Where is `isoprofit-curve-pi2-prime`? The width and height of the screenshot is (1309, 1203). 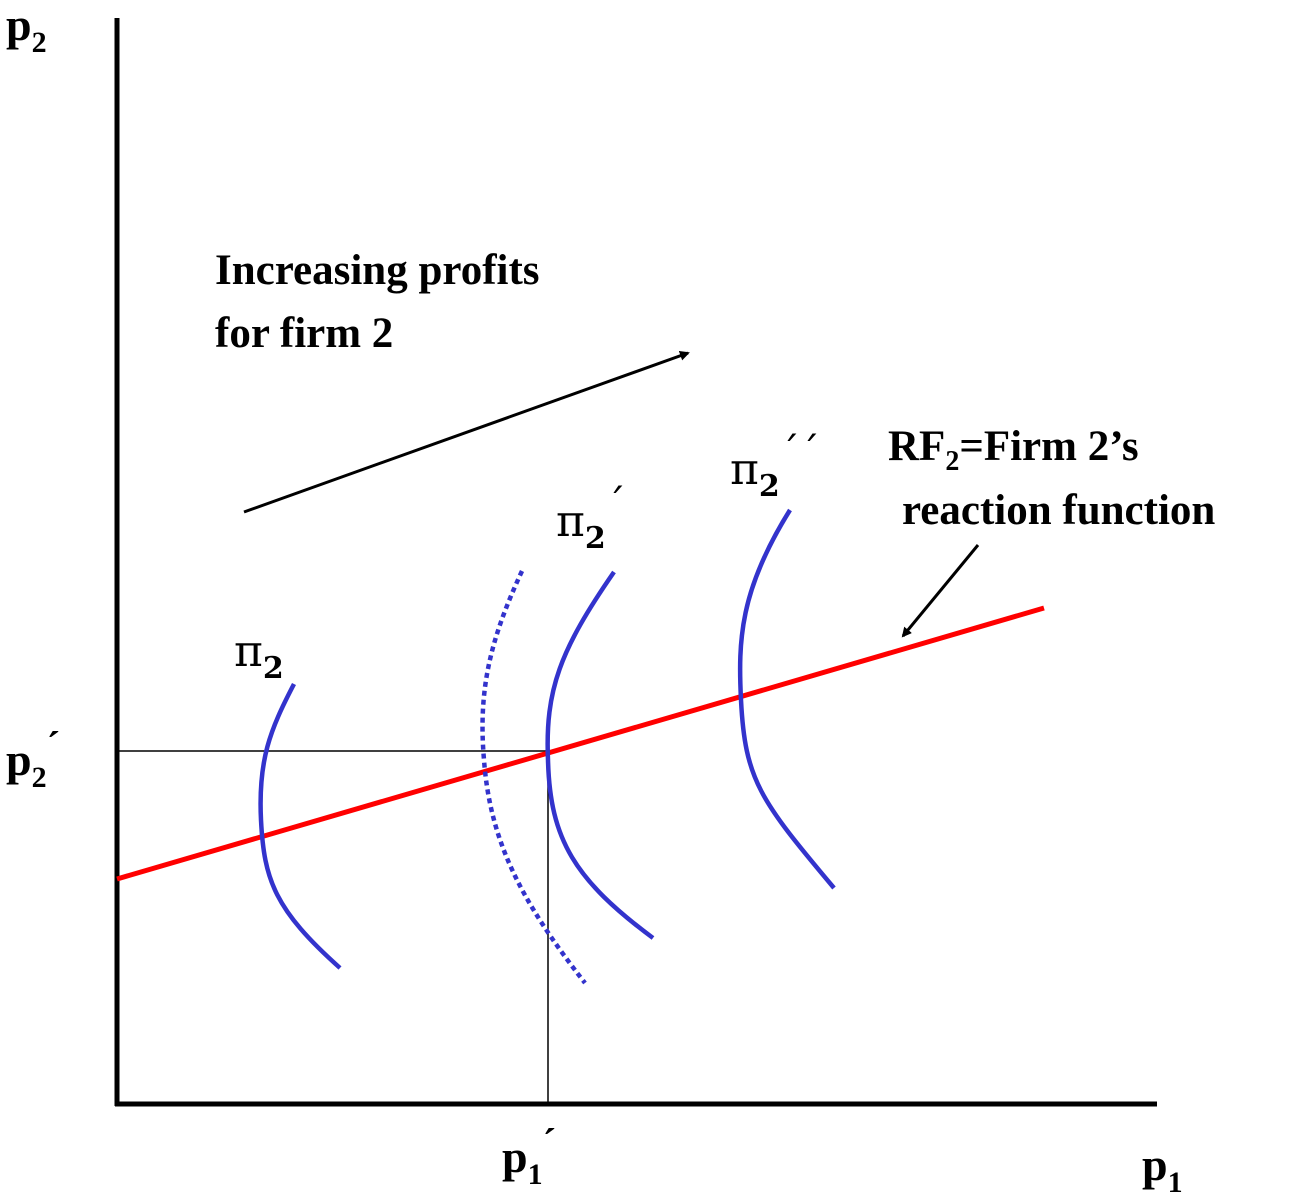
isoprofit-curve-pi2-prime is located at coordinates (600, 755).